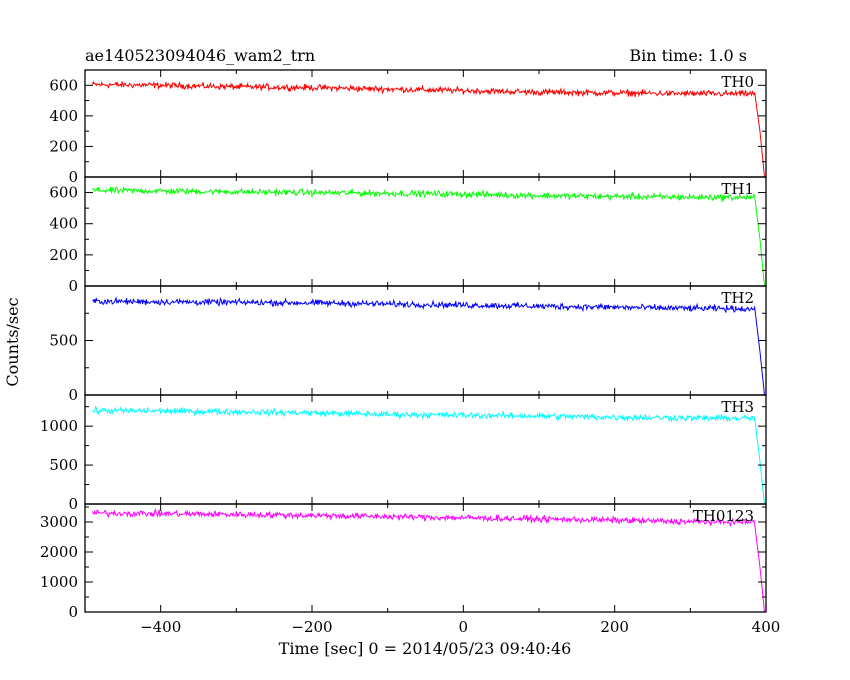 The width and height of the screenshot is (850, 680). I want to click on panel-th2: 0 500 TH2, so click(408, 344).